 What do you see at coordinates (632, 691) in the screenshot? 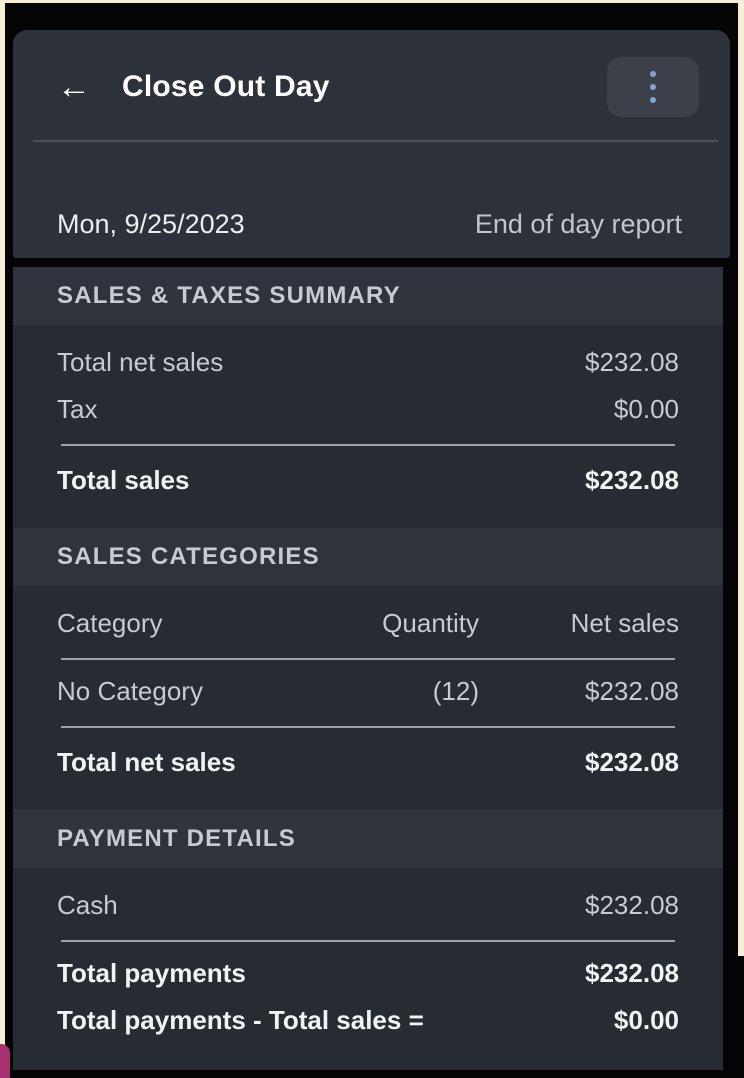
I see `cell-net-sales: $232.08` at bounding box center [632, 691].